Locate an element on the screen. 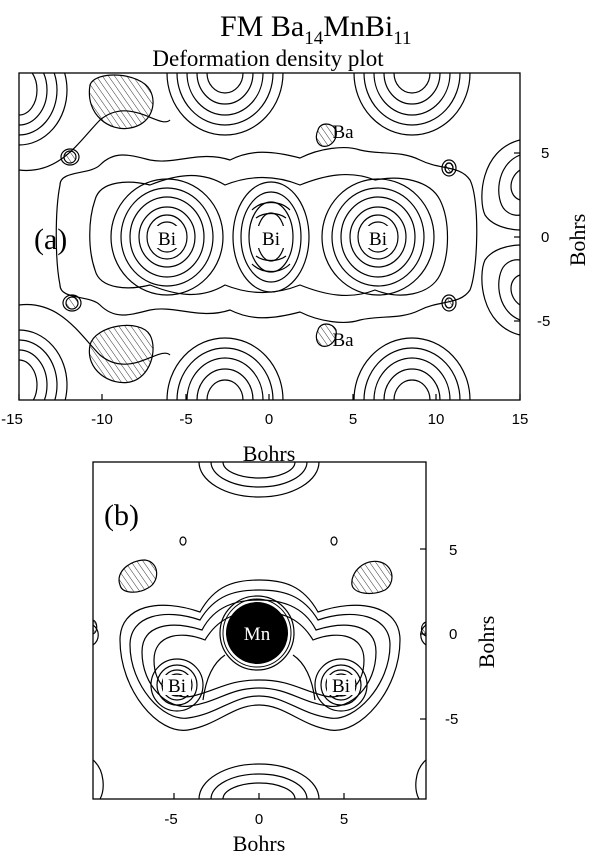 The image size is (593, 858). panel-b-mn-core is located at coordinates (257, 633).